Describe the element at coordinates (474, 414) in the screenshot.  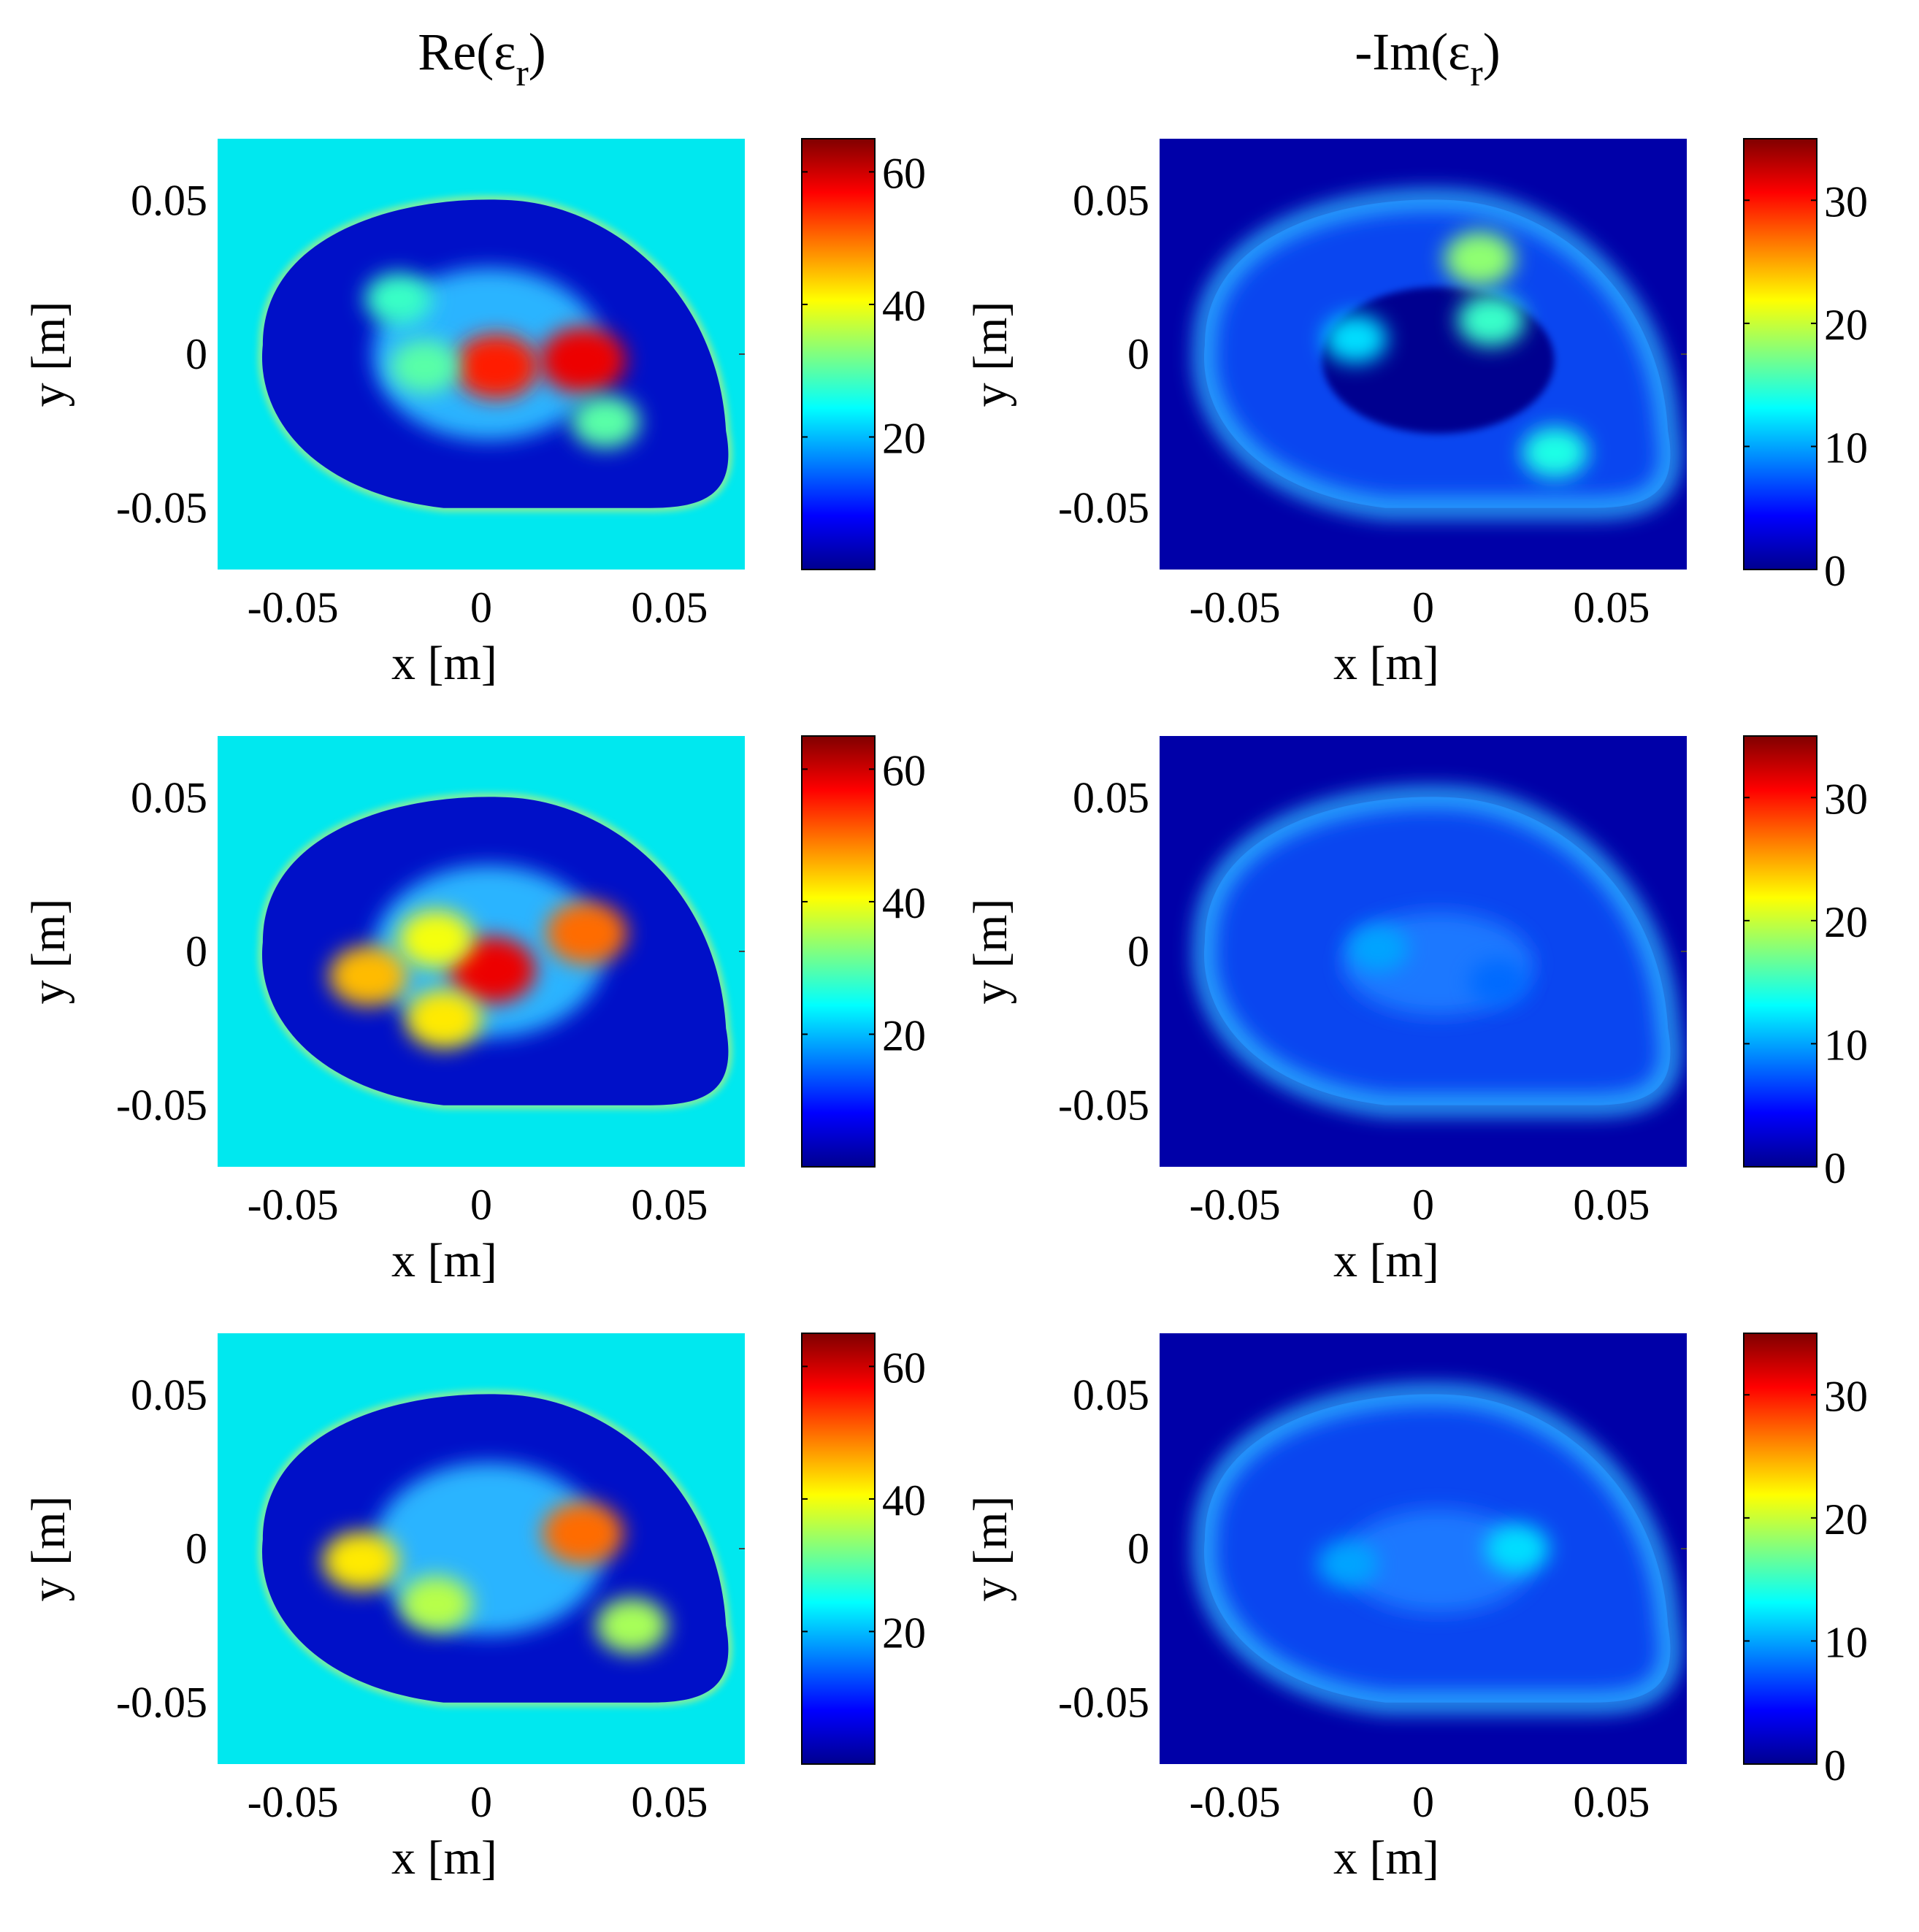
I see `panel-re-1: -0.05 0 0.05 0.05 0 -0.05 x [m] y [m] 20 40 60` at that location.